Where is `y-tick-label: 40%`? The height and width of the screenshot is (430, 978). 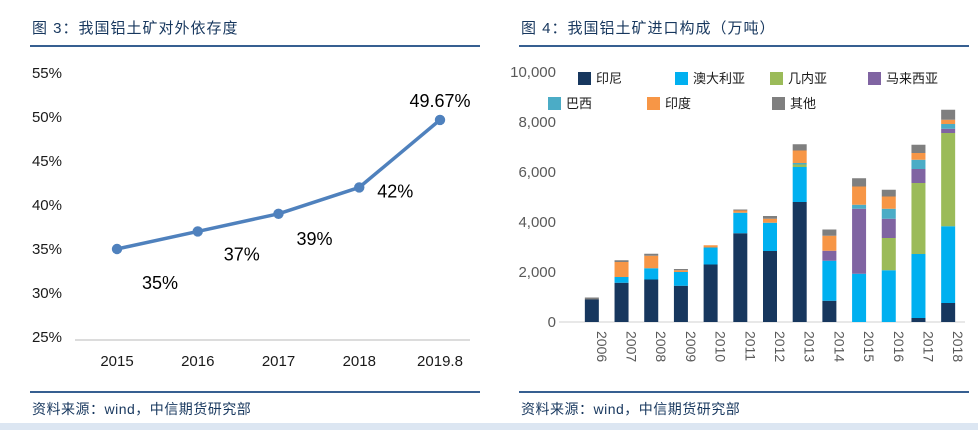 y-tick-label: 40% is located at coordinates (47, 205).